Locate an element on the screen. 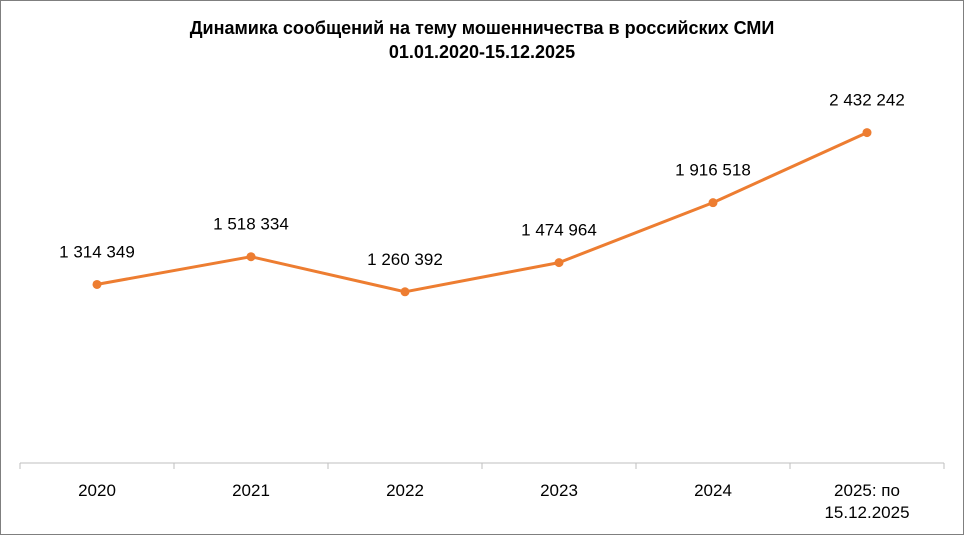  x-tick-label-line: 15.12.2025 is located at coordinates (866, 512).